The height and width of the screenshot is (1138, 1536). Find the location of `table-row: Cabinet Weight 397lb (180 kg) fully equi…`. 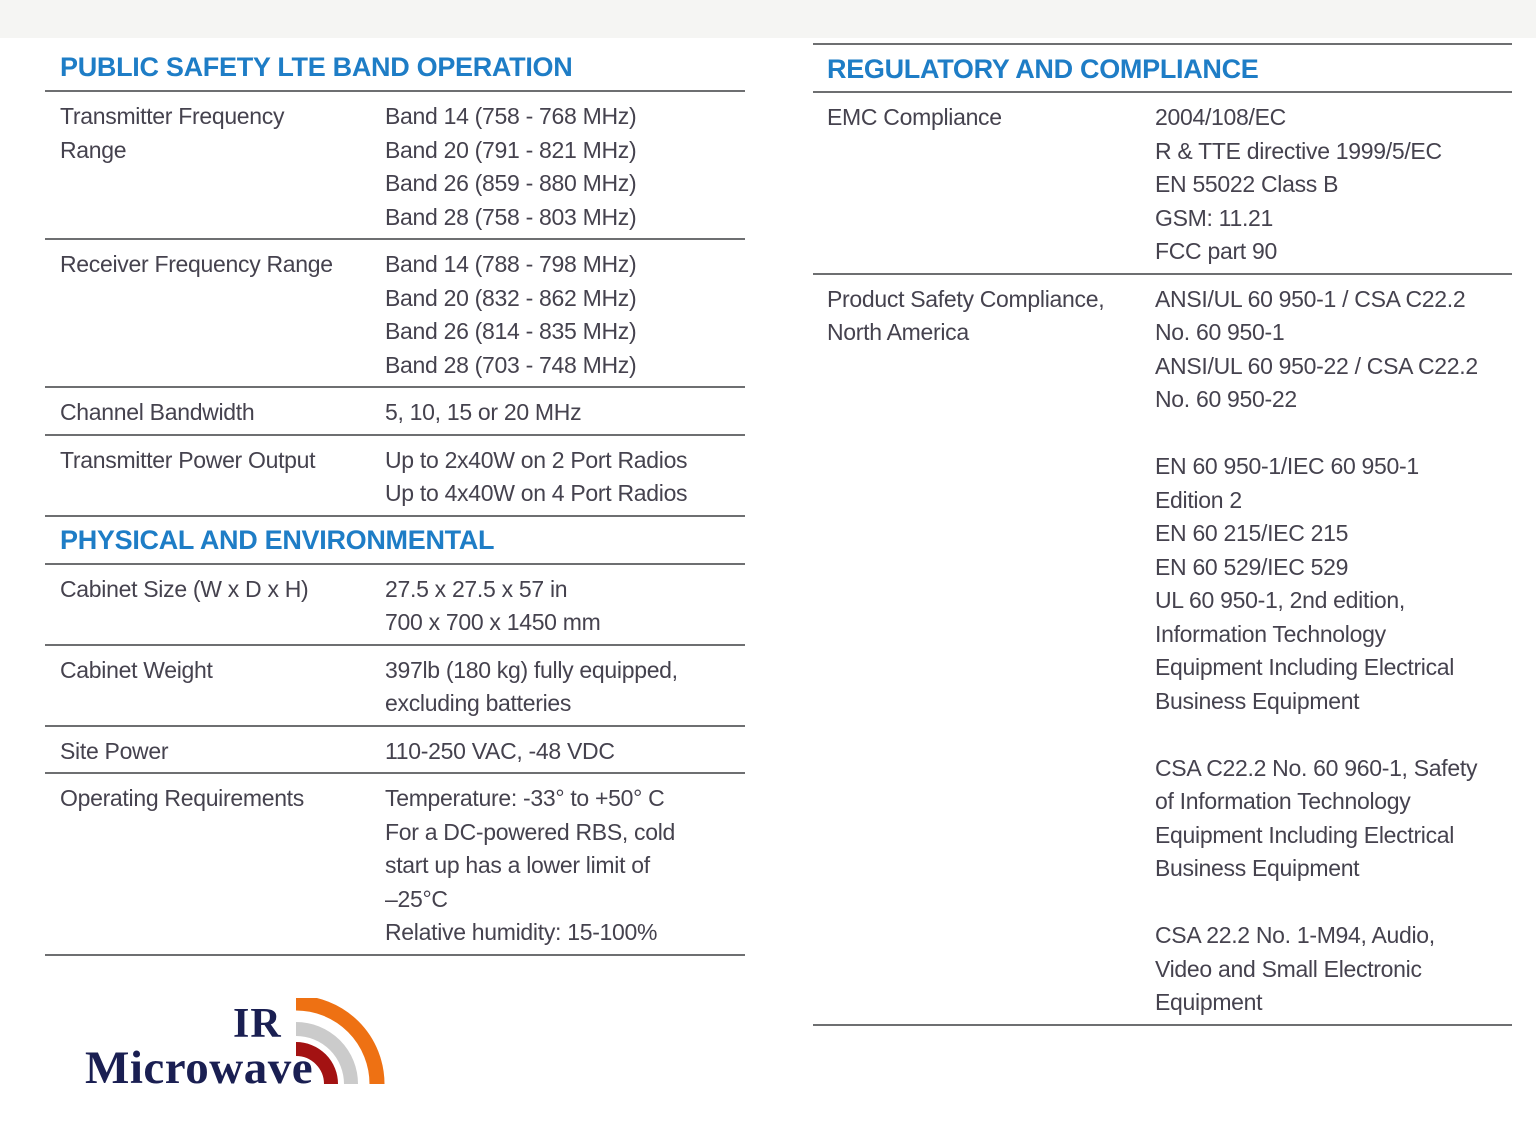

table-row: Cabinet Weight 397lb (180 kg) fully equi… is located at coordinates (395, 686).